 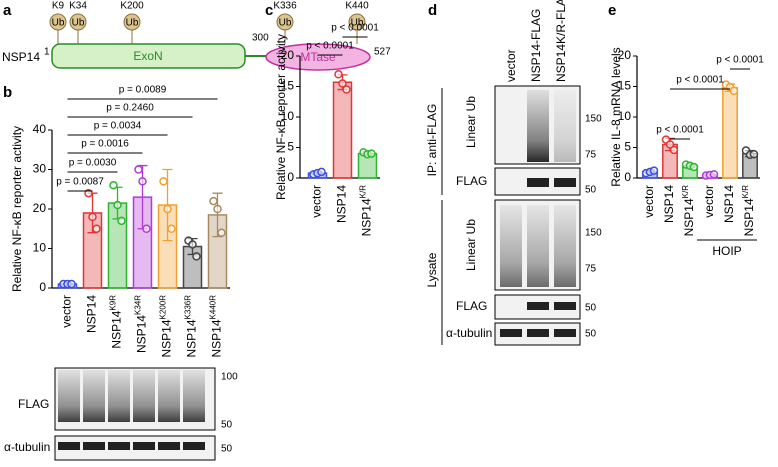 I want to click on p-value: p = 0.0034, so click(x=118, y=126).